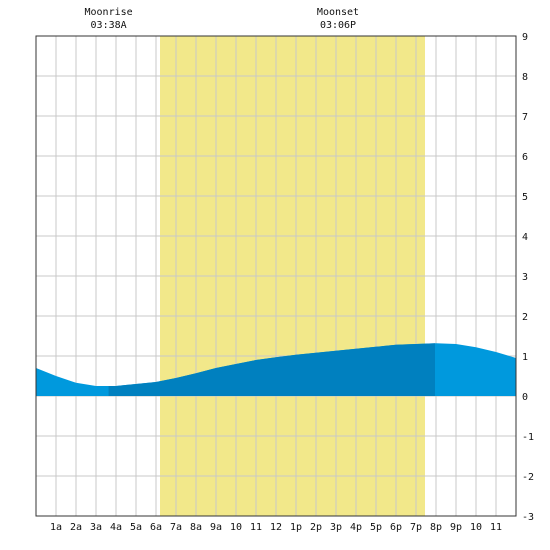 Image resolution: width=550 pixels, height=550 pixels. What do you see at coordinates (136, 527) in the screenshot?
I see `x-tick-label: 5a` at bounding box center [136, 527].